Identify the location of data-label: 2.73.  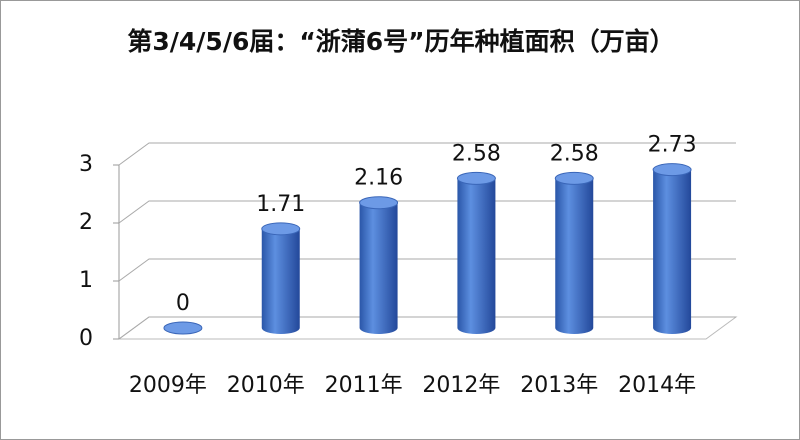
(672, 145).